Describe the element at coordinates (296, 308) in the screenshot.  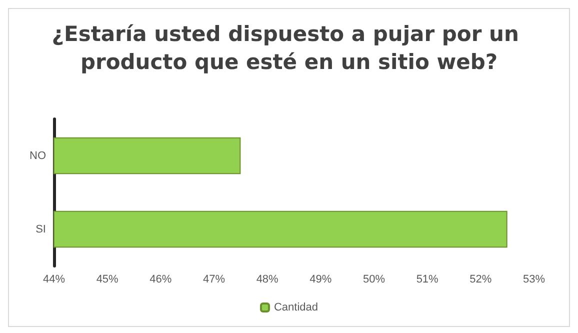
I see `legend-label: Cantidad` at that location.